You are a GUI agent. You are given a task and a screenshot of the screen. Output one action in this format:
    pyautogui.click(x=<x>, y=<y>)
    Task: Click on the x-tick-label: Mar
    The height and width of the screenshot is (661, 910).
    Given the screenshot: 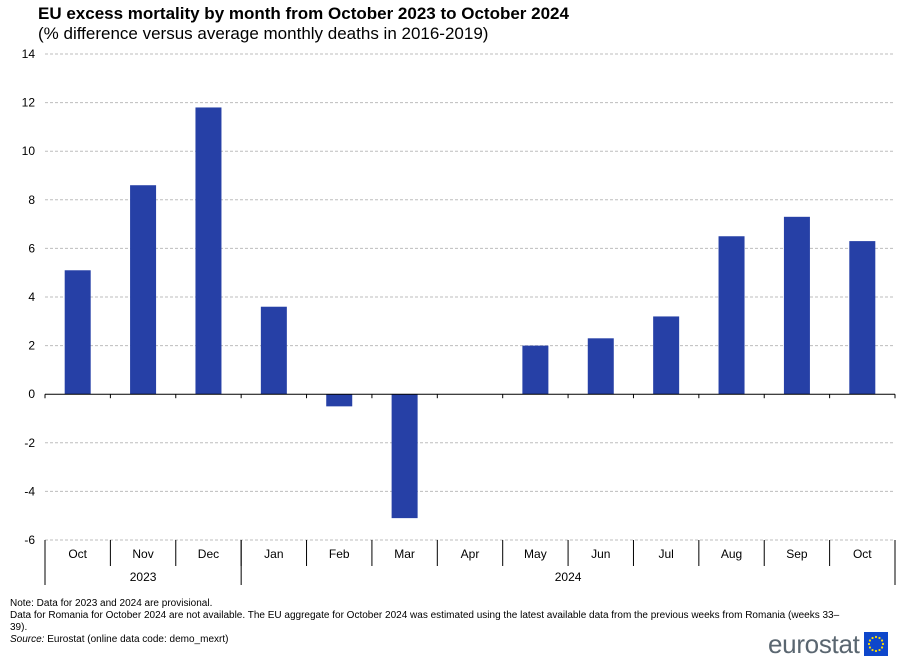 What is the action you would take?
    pyautogui.click(x=404, y=554)
    